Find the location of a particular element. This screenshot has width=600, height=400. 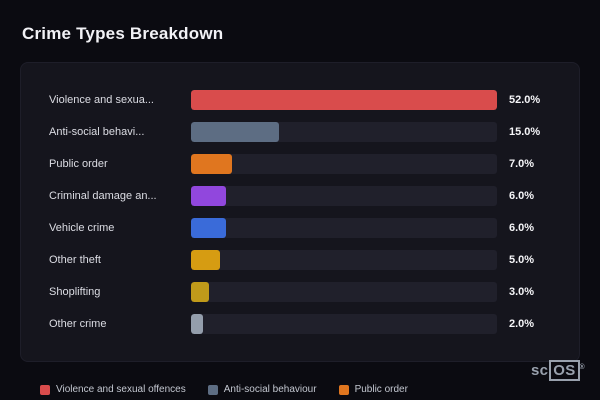

legend-item: Public order is located at coordinates (373, 389).